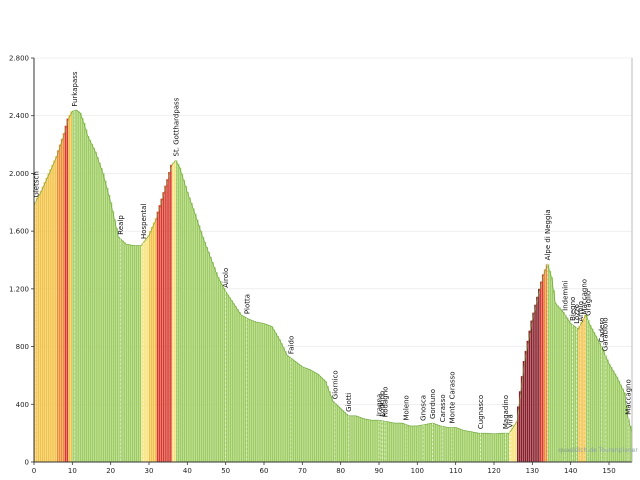 The height and width of the screenshot is (480, 640). What do you see at coordinates (452, 397) in the screenshot?
I see `place-label-17: Monte Carasso` at bounding box center [452, 397].